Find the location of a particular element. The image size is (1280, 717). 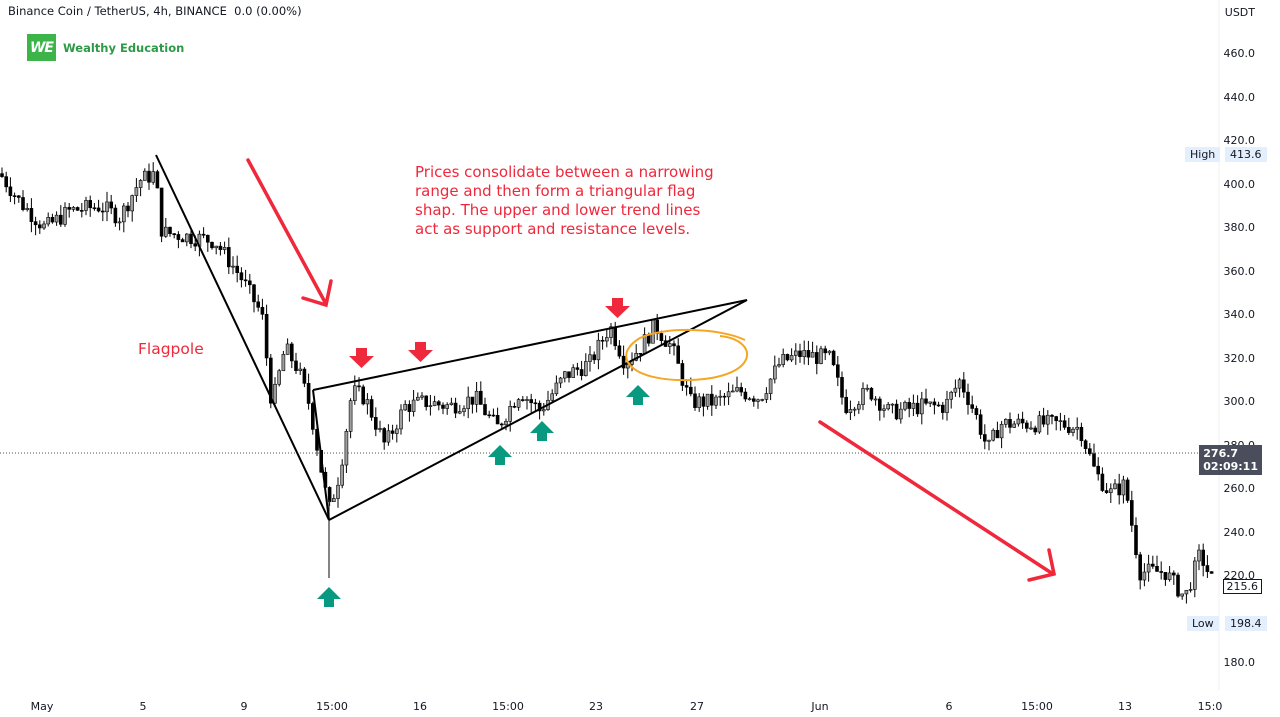

x-tick-label: 27 is located at coordinates (697, 706).